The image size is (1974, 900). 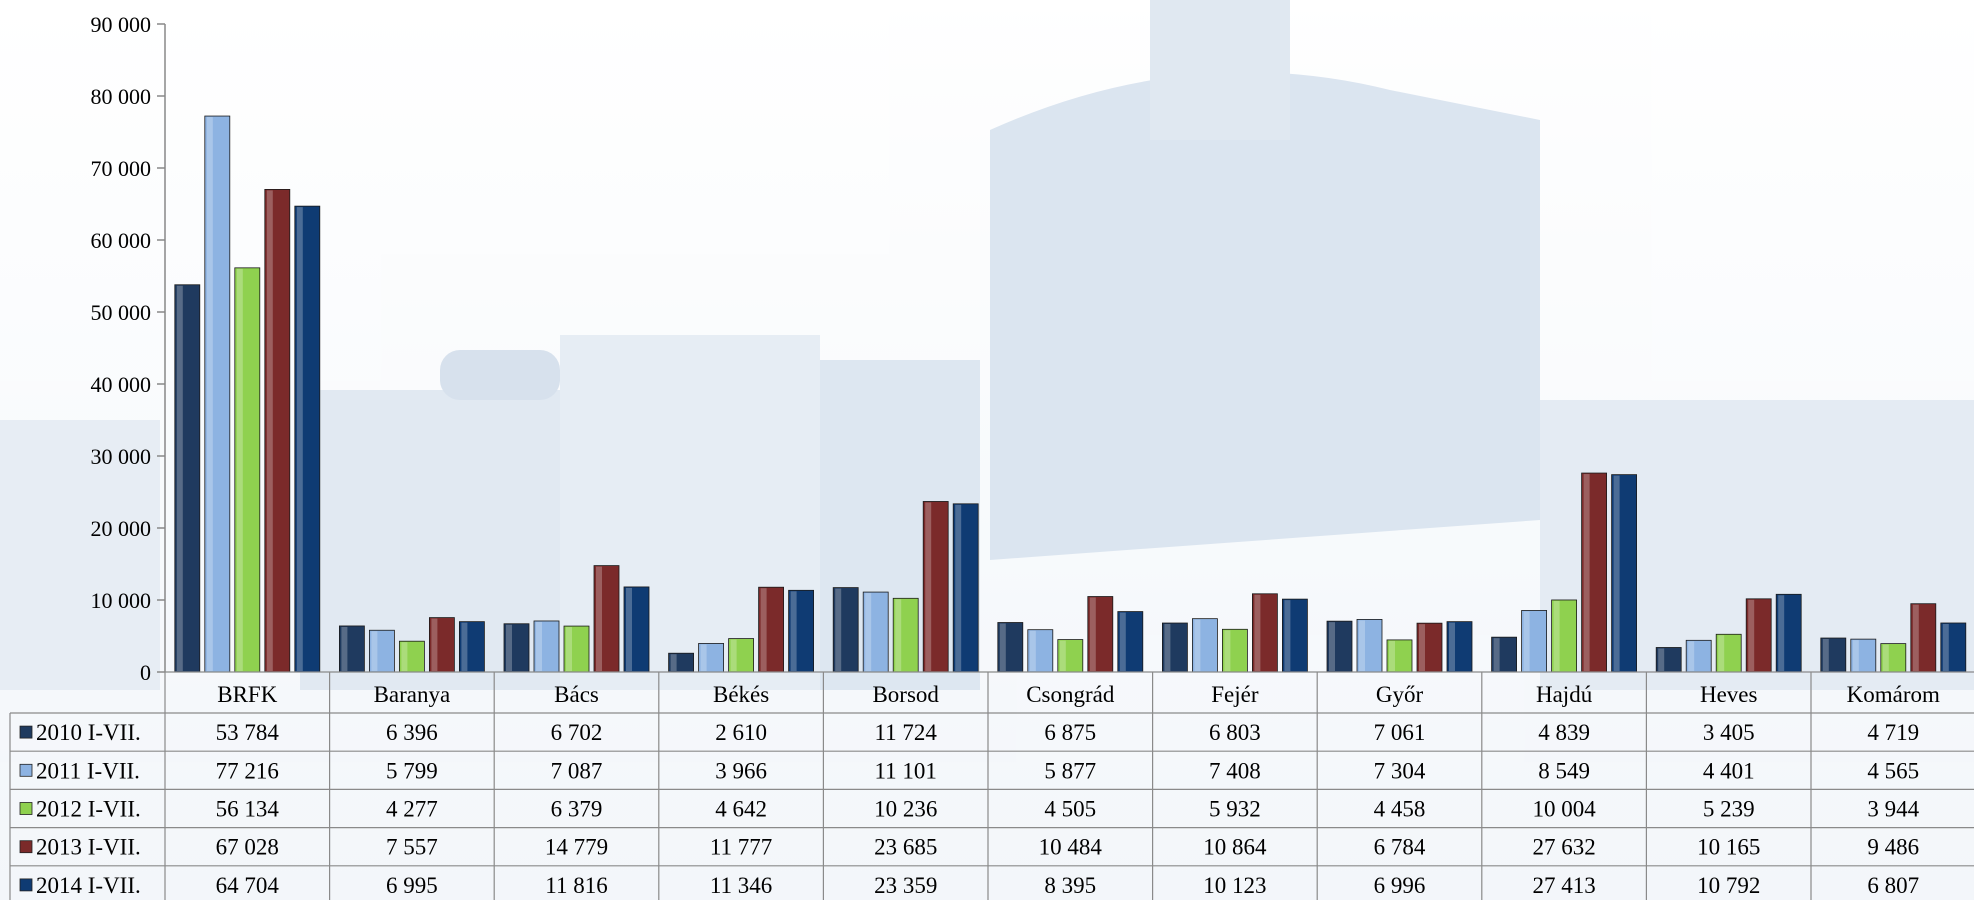 What do you see at coordinates (905, 809) in the screenshot?
I see `data-cell: 10 236` at bounding box center [905, 809].